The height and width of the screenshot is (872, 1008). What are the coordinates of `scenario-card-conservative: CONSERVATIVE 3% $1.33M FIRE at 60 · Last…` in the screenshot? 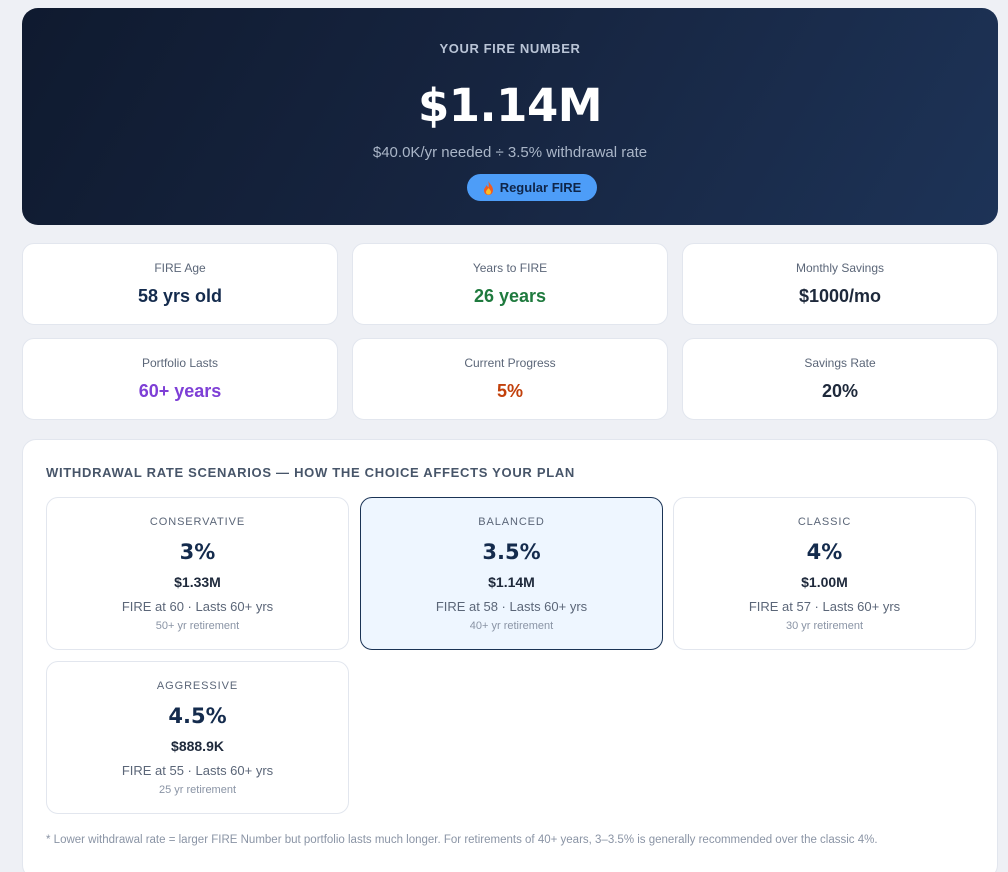 It's located at (197, 573).